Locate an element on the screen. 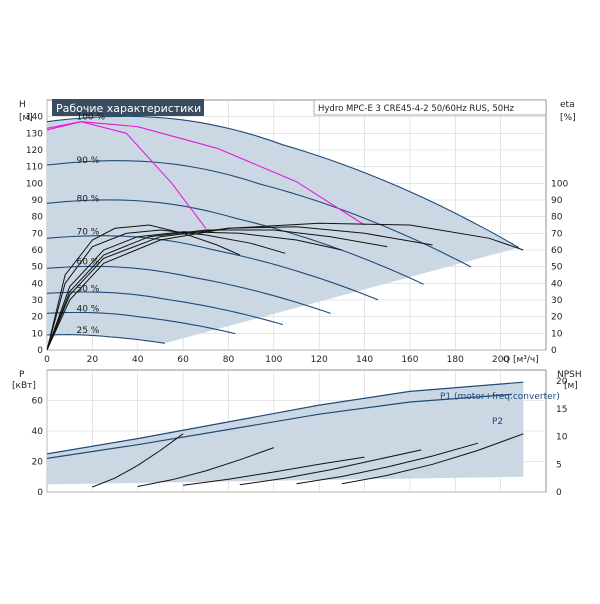 This screenshot has width=600, height=604. npsh-tick-label: 10 is located at coordinates (562, 438).